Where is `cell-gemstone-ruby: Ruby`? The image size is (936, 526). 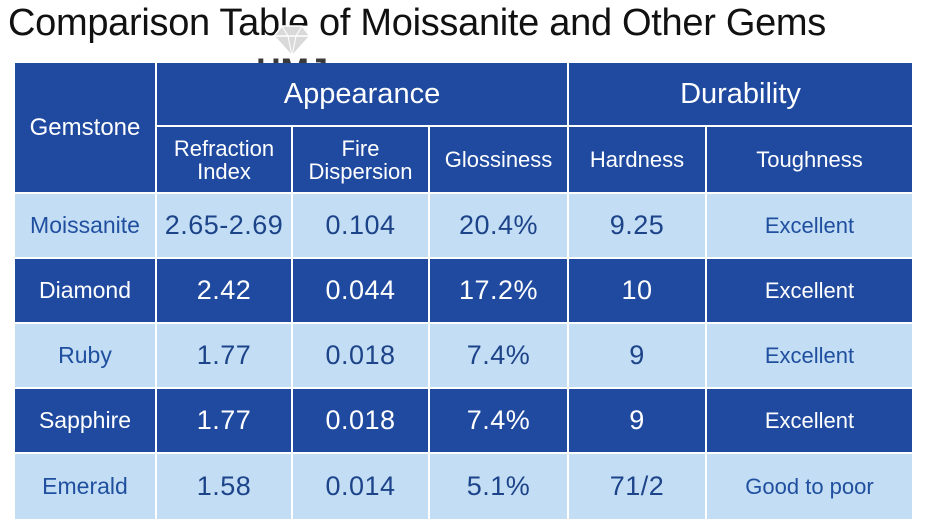 cell-gemstone-ruby: Ruby is located at coordinates (85, 355).